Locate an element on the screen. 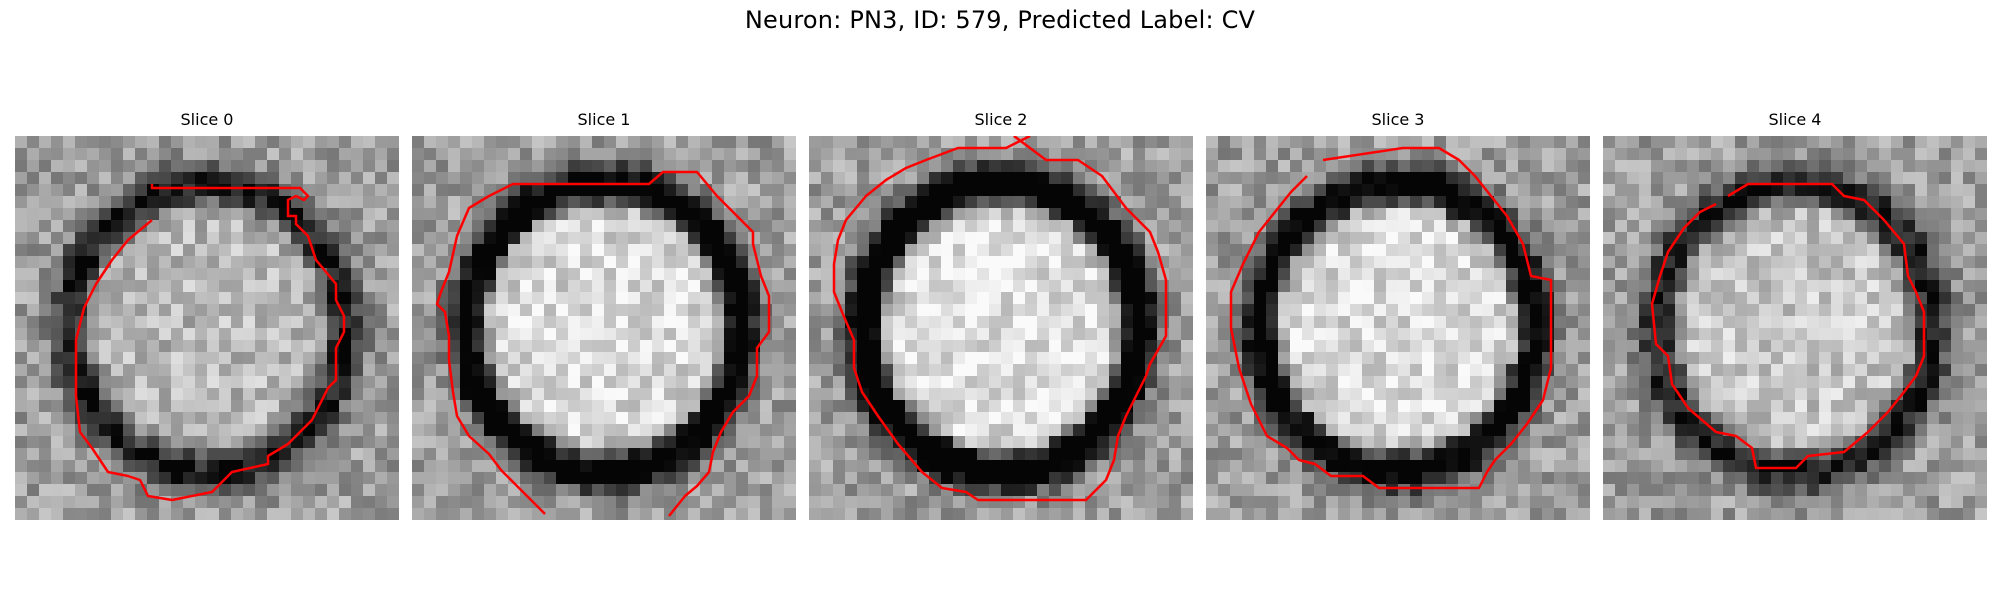  slice-panel-4: Slice 4 is located at coordinates (1795, 314).